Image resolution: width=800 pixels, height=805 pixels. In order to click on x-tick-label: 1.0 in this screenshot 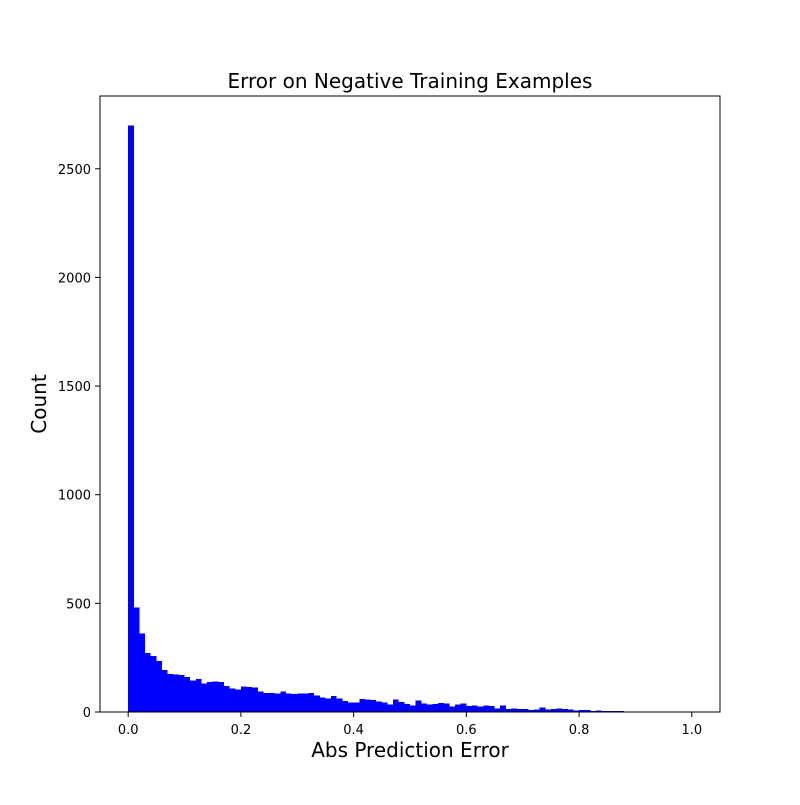, I will do `click(691, 730)`.